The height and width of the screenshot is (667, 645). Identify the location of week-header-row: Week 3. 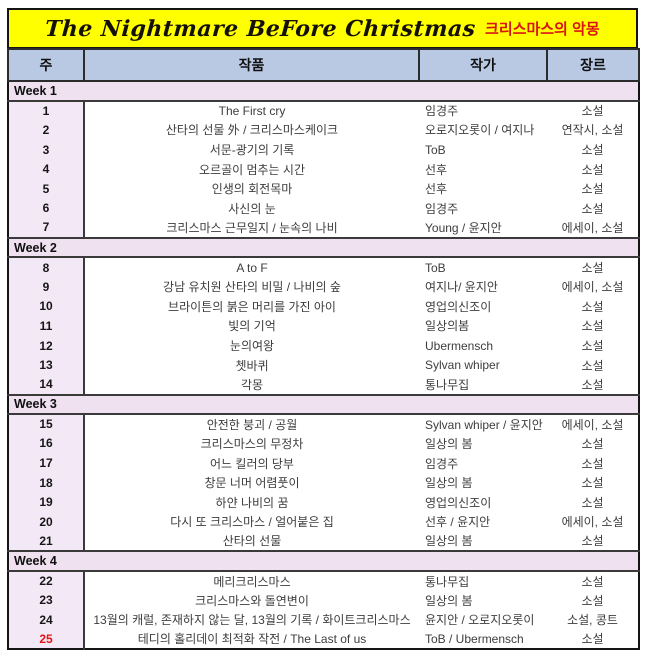
(323, 404).